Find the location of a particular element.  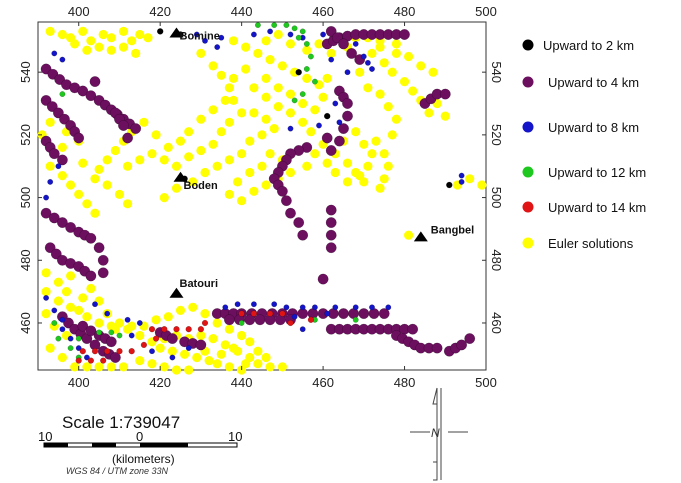

x-tick-label-top: 420 is located at coordinates (160, 11).